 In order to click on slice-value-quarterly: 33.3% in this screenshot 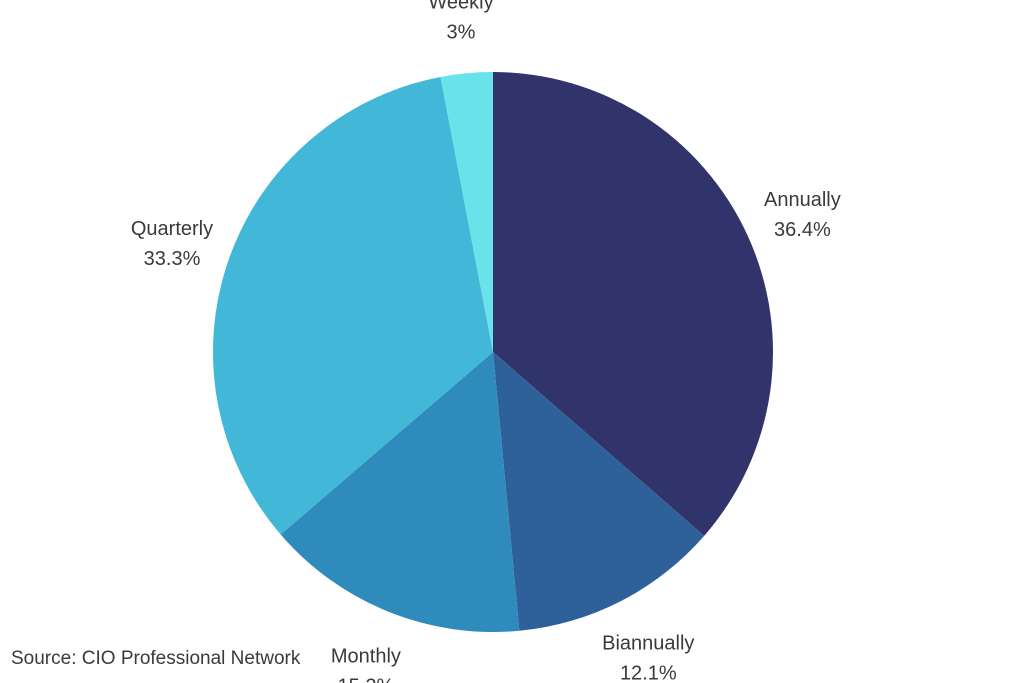, I will do `click(172, 259)`.